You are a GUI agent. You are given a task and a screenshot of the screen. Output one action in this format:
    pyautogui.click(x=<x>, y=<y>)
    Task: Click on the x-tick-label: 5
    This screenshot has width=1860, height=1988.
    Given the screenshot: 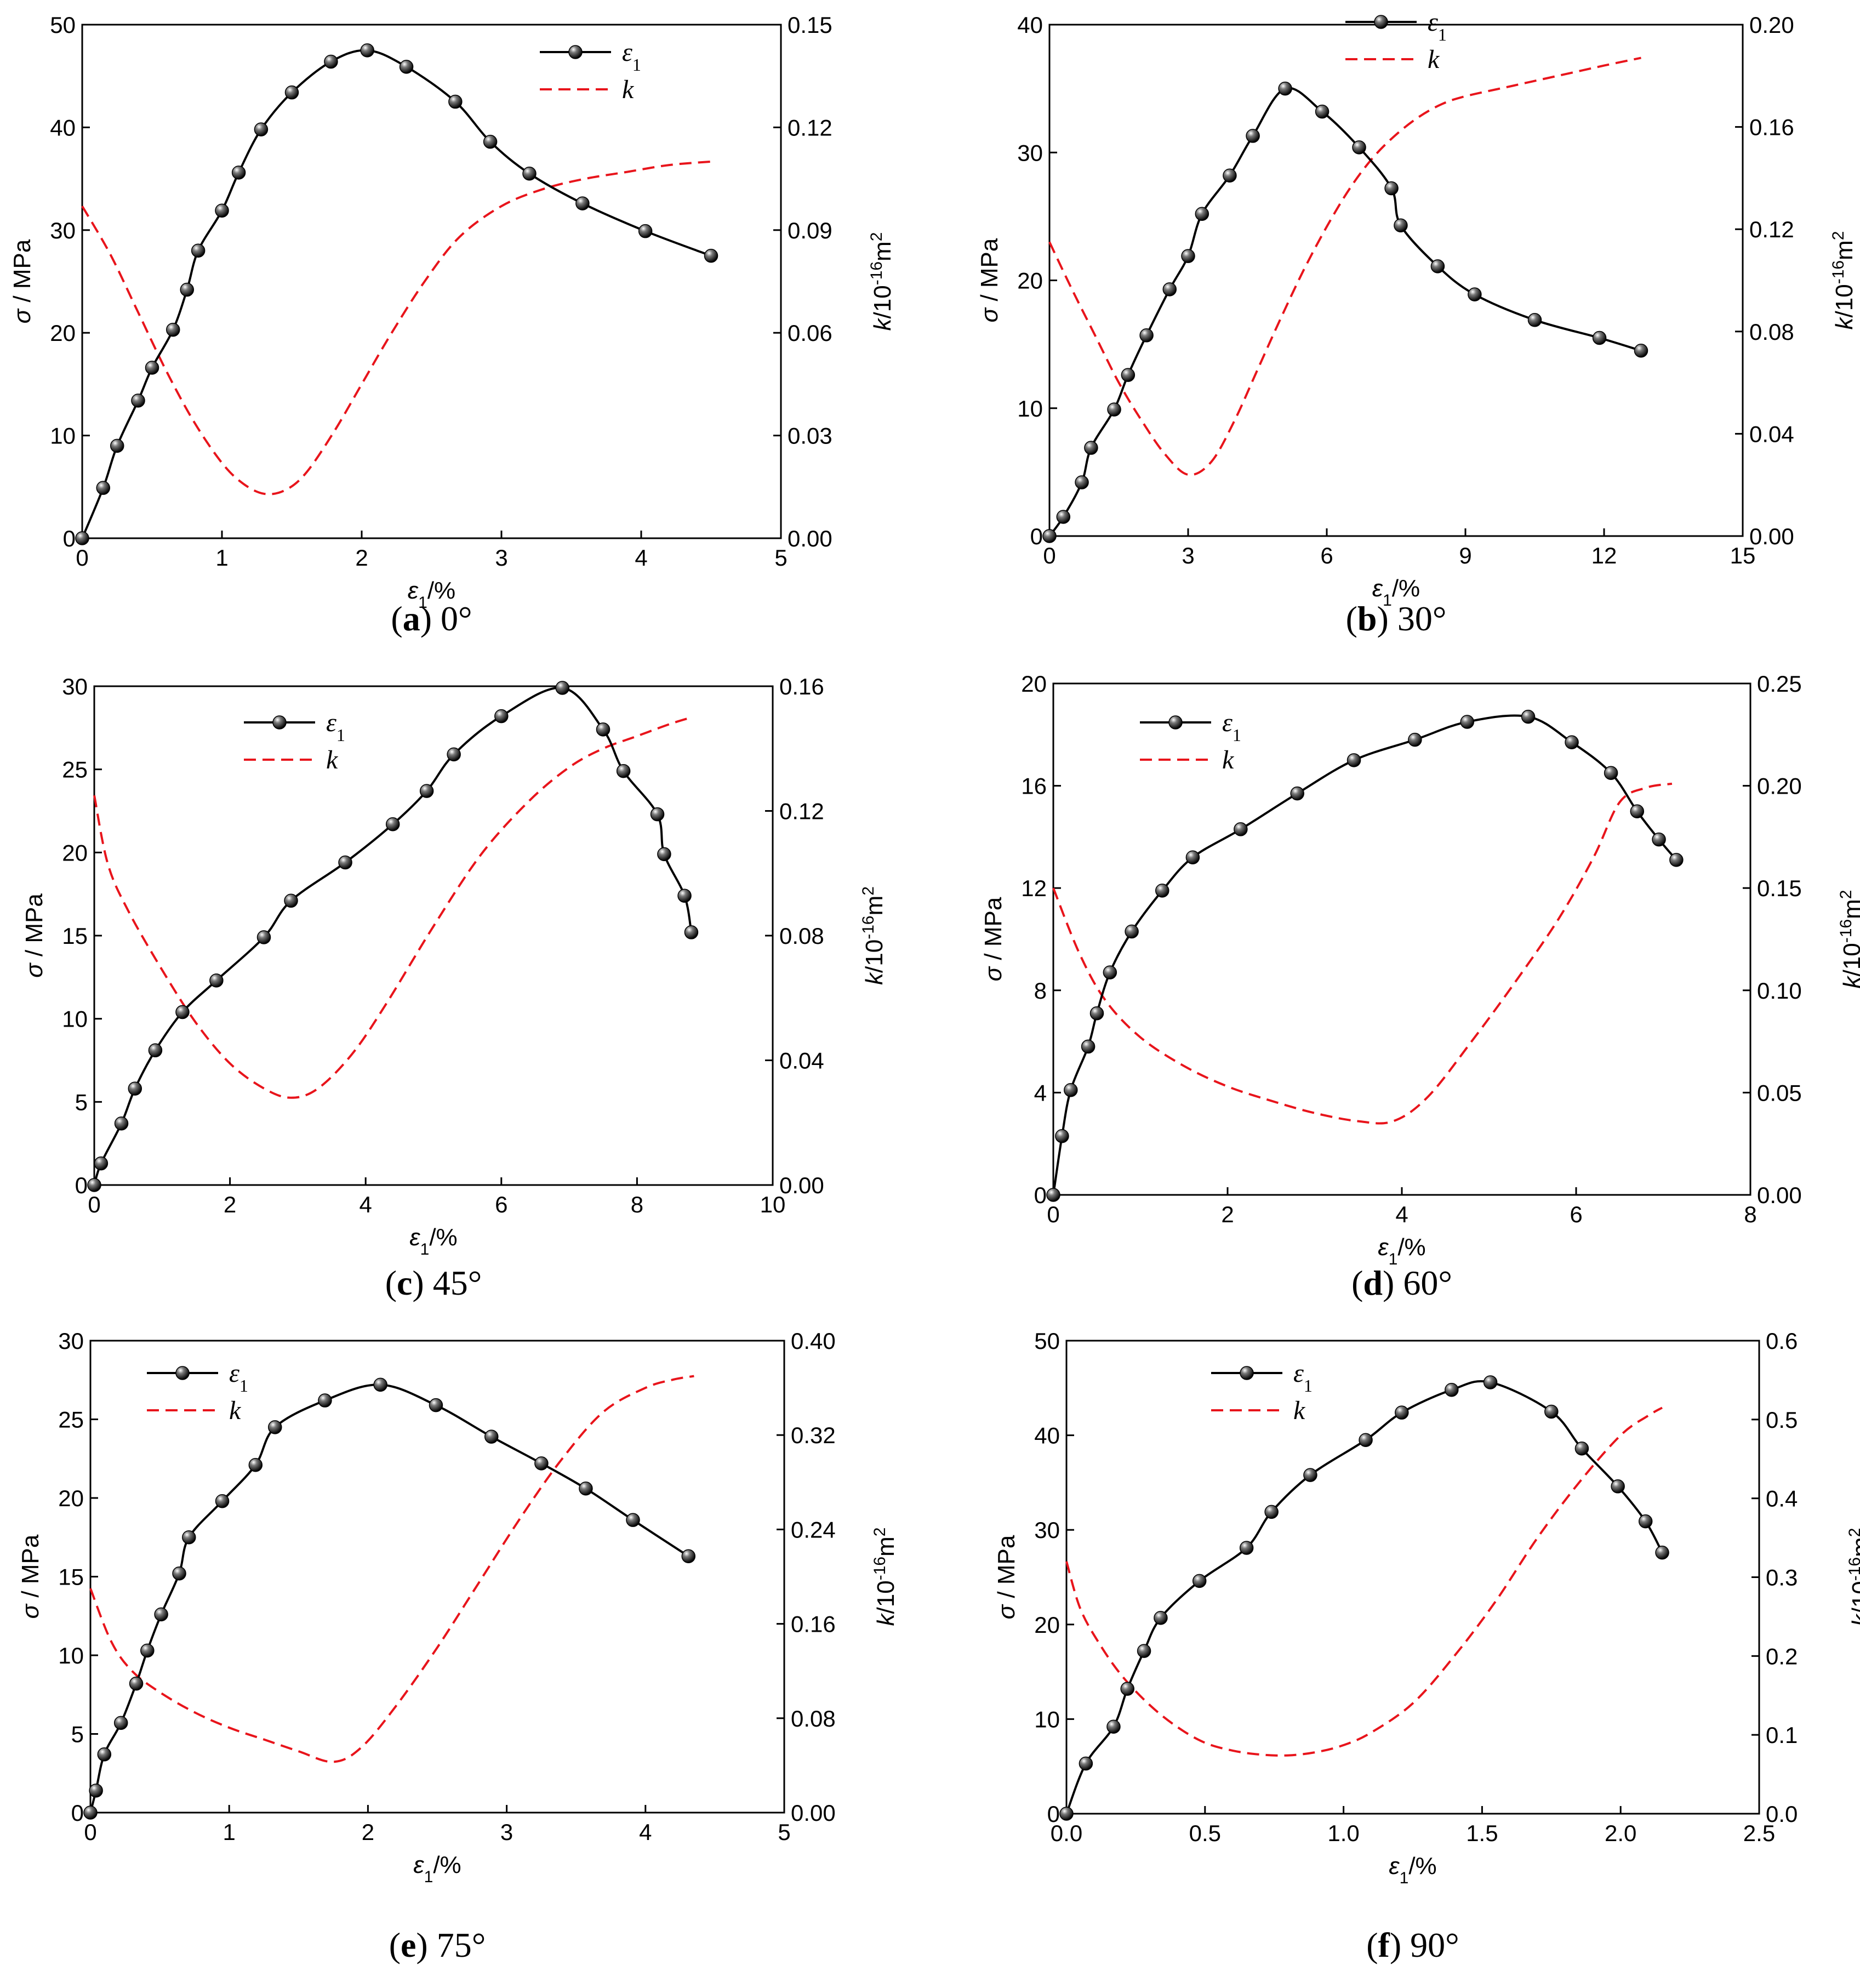 What is the action you would take?
    pyautogui.click(x=780, y=558)
    